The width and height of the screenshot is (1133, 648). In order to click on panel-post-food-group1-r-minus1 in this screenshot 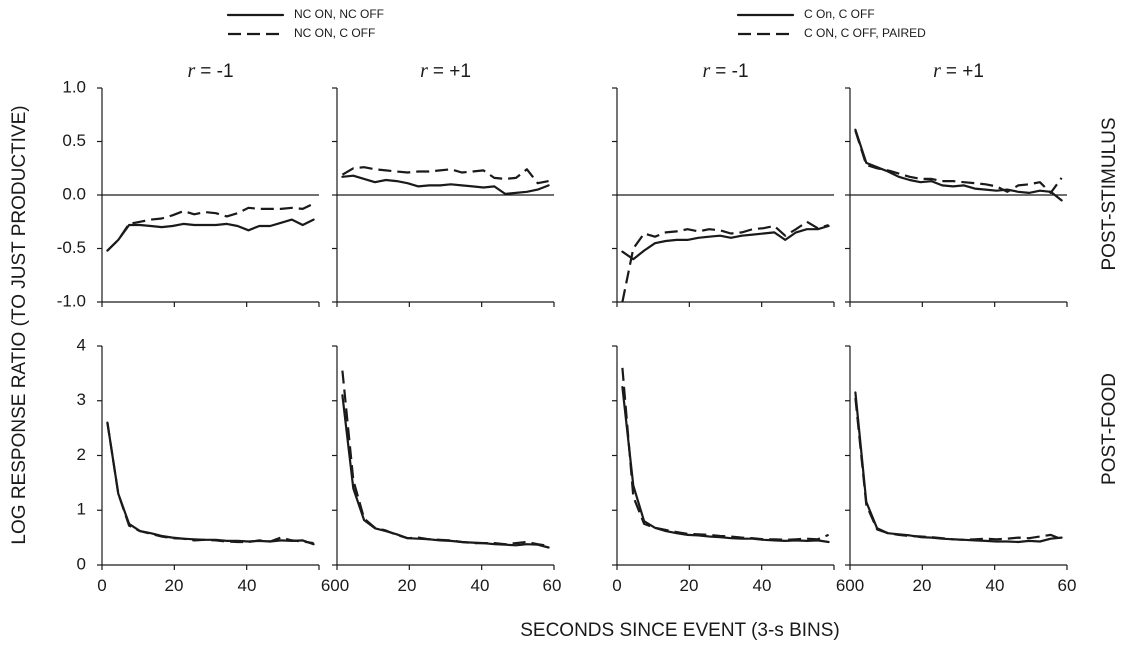, I will do `click(208, 457)`.